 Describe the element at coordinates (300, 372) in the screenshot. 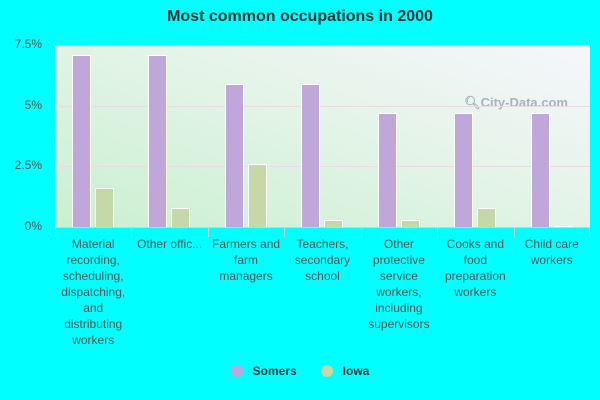

I see `legend: Somers Iowa` at that location.